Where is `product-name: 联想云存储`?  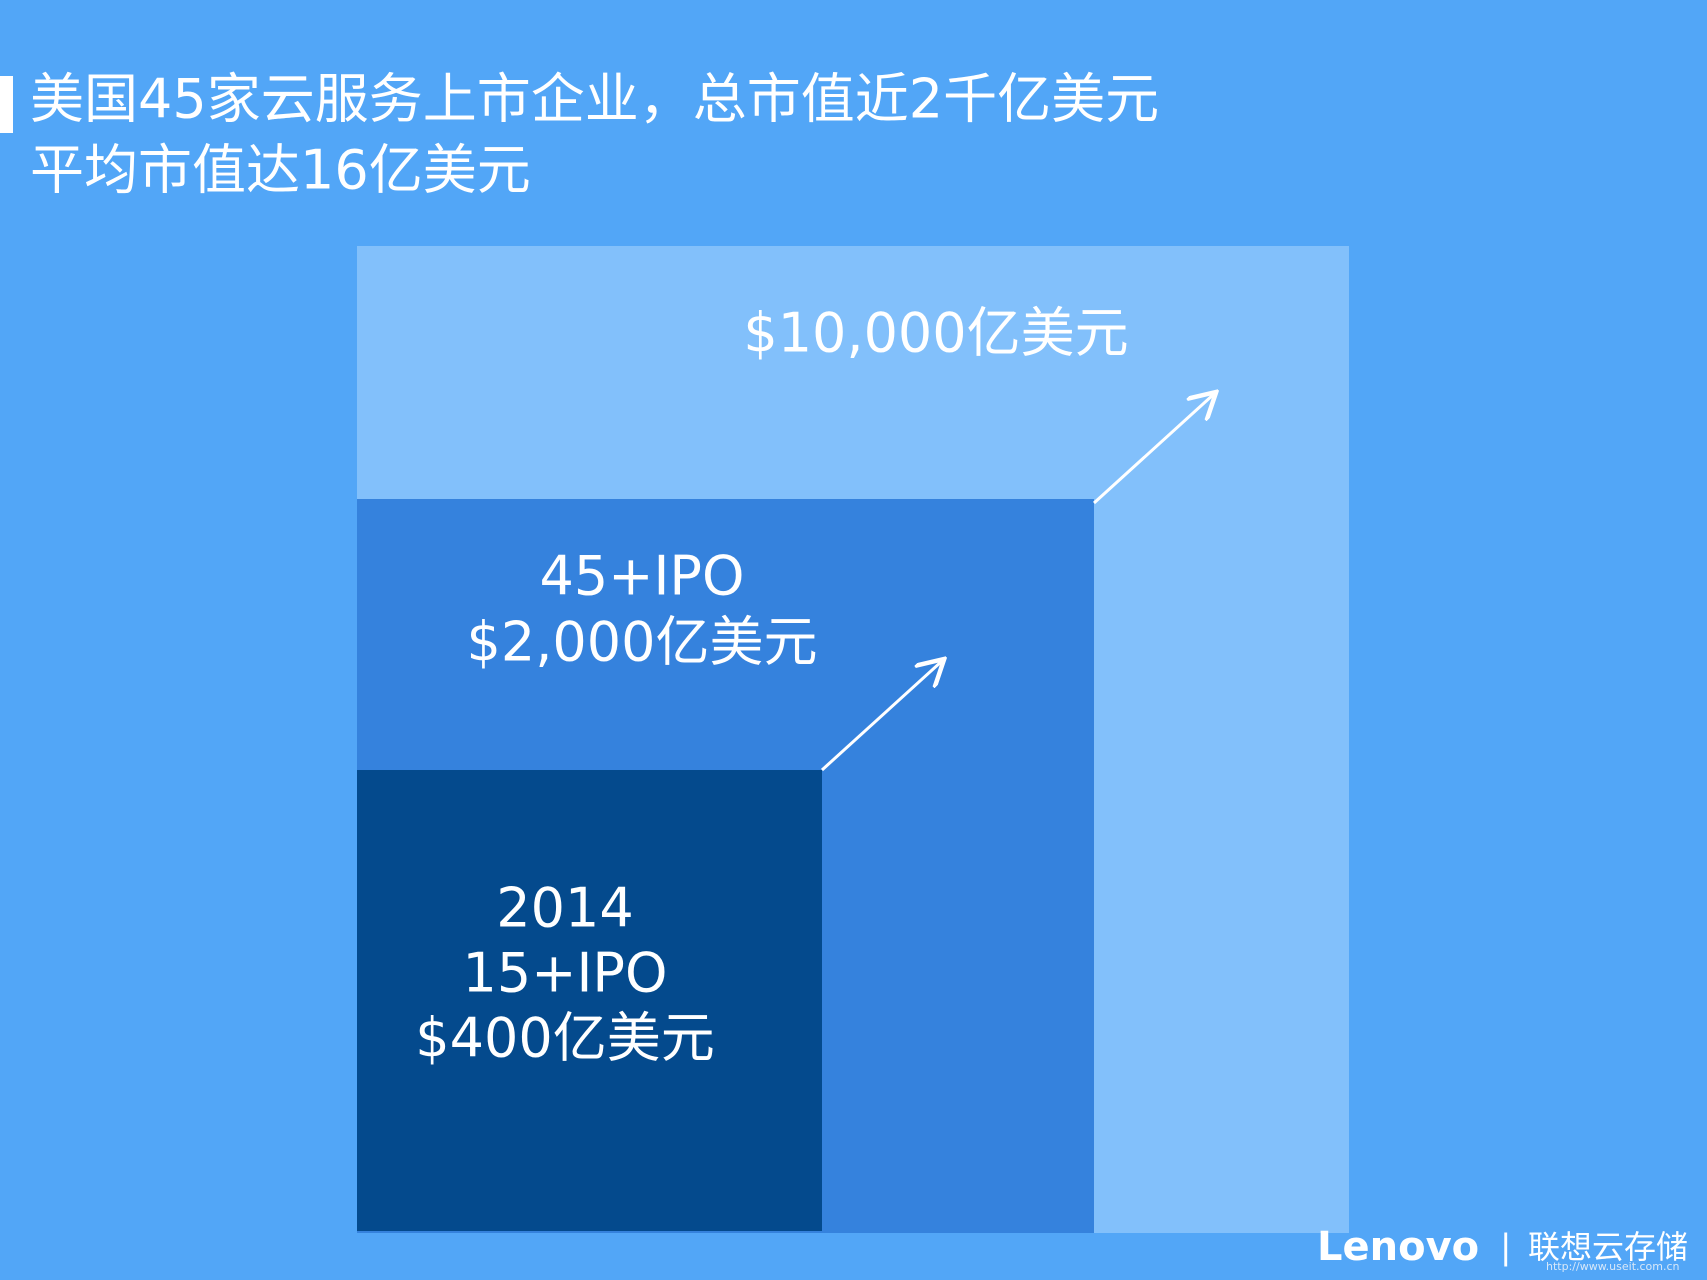
product-name: 联想云存储 is located at coordinates (1608, 1247).